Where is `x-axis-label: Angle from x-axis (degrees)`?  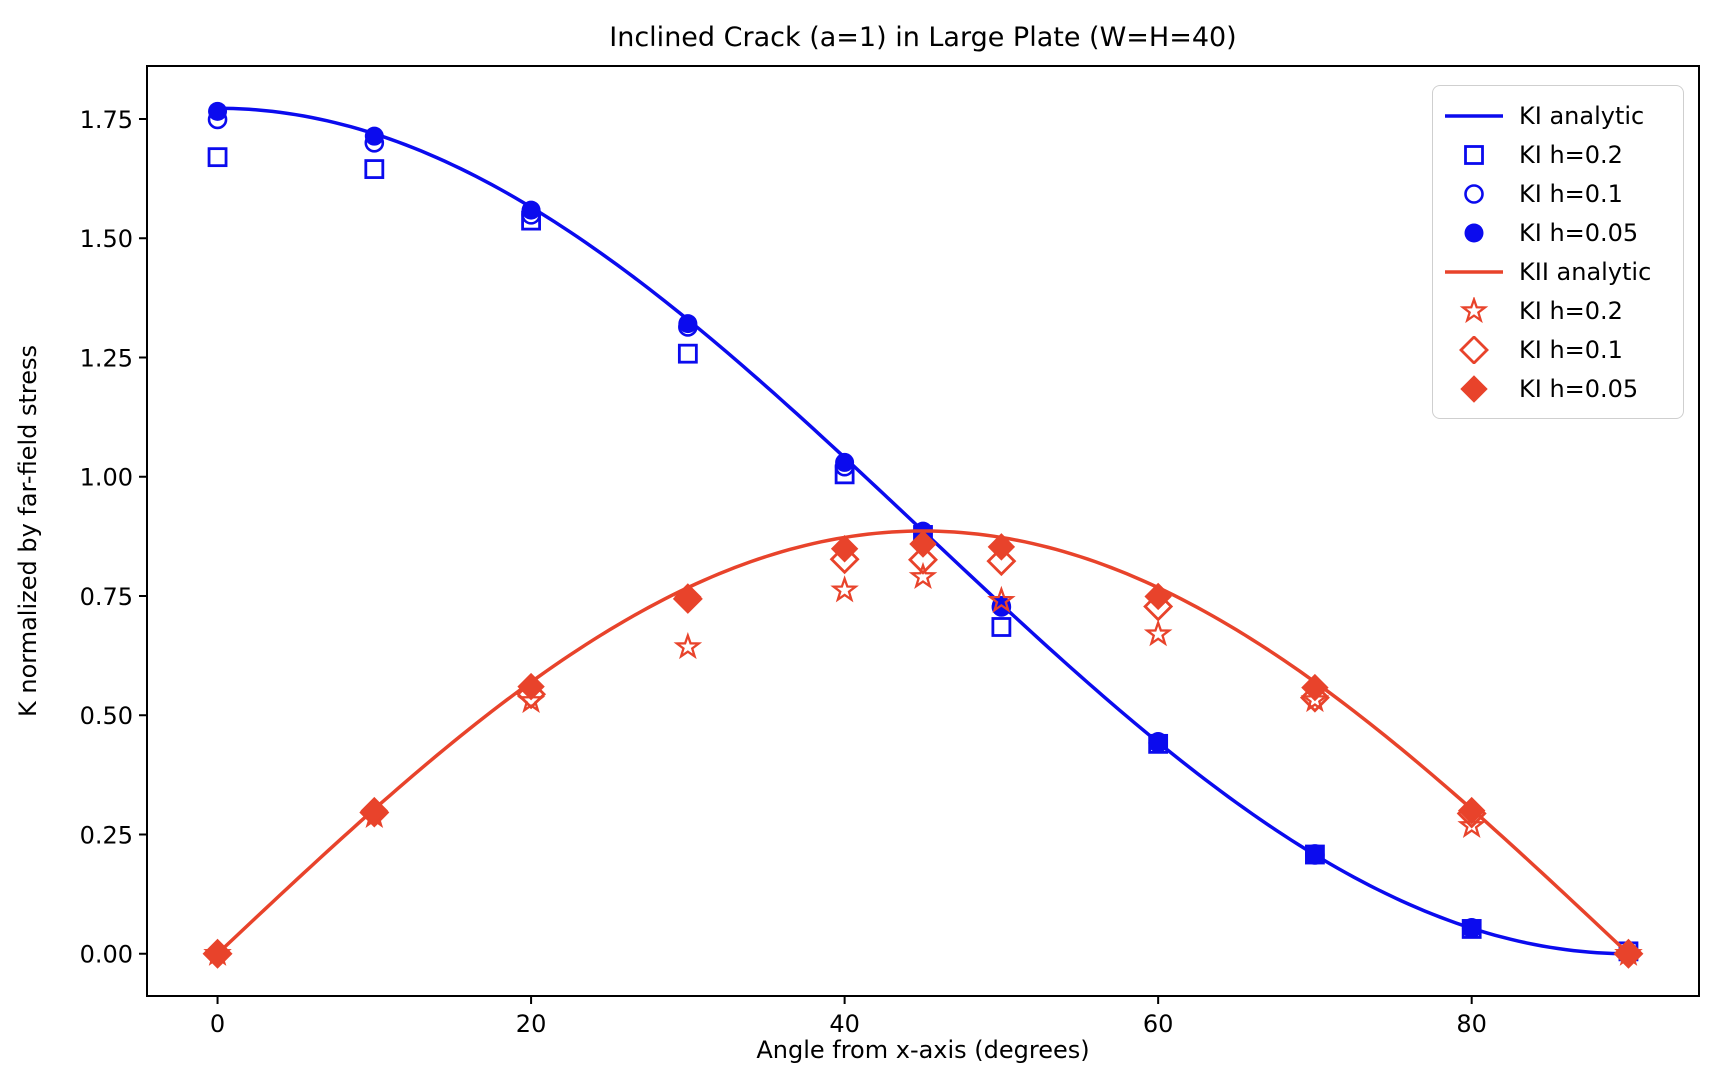 x-axis-label: Angle from x-axis (degrees) is located at coordinates (922, 1050).